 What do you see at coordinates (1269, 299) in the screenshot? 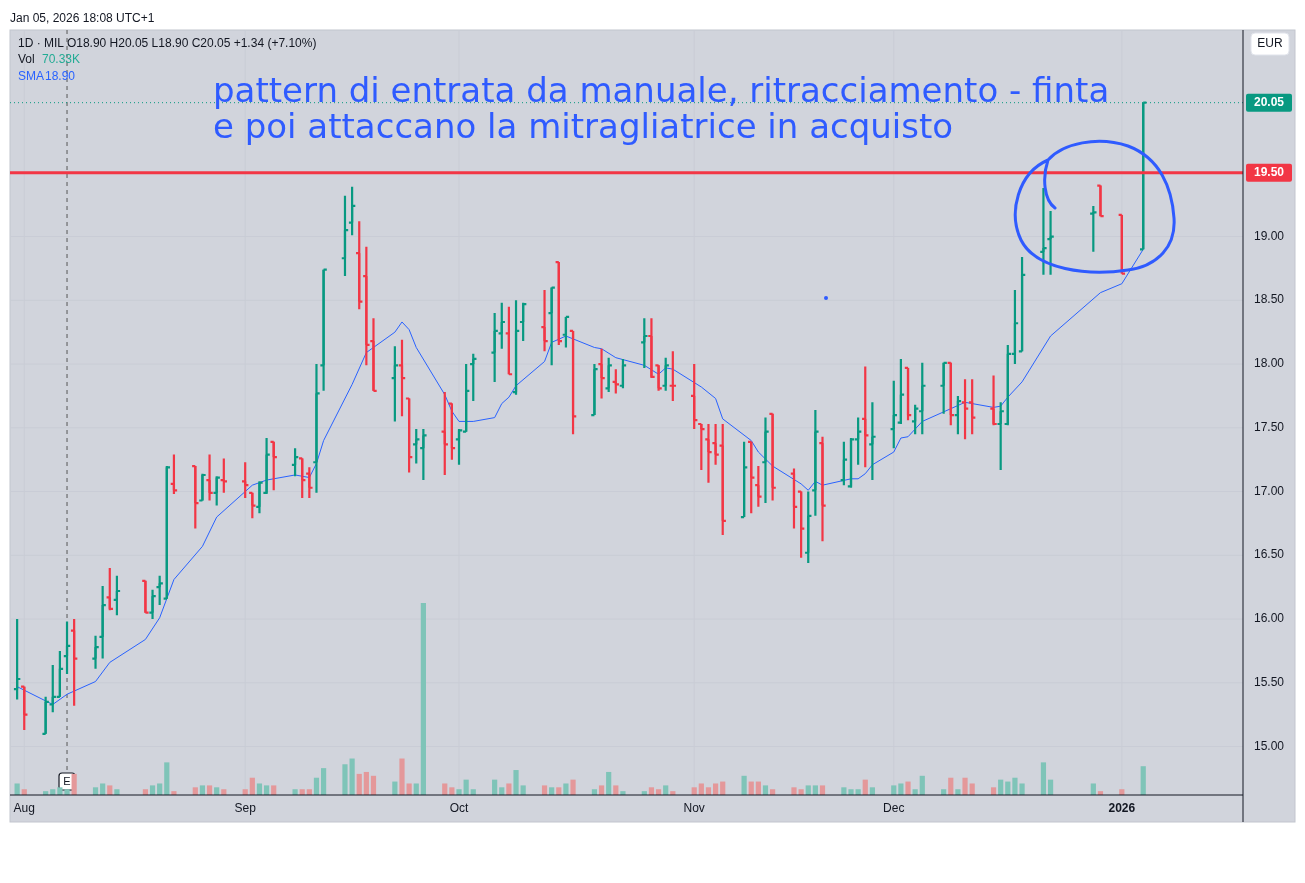
I see `y-tick-label: 18.50` at bounding box center [1269, 299].